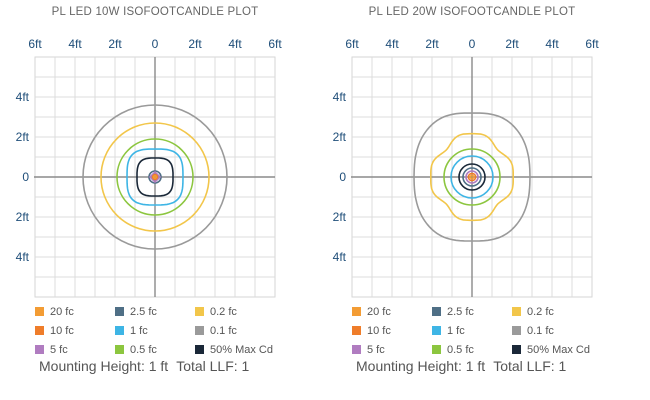  I want to click on isoline-2-5-fc, so click(472, 177).